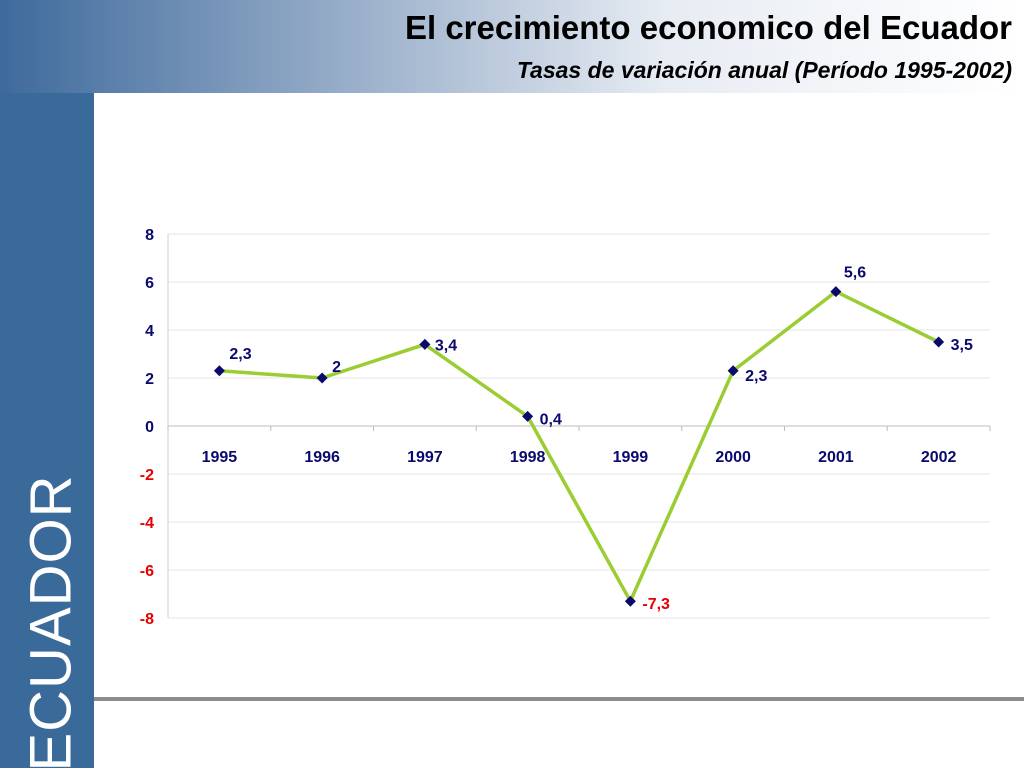 This screenshot has width=1024, height=772. I want to click on data-label: 3,5, so click(962, 345).